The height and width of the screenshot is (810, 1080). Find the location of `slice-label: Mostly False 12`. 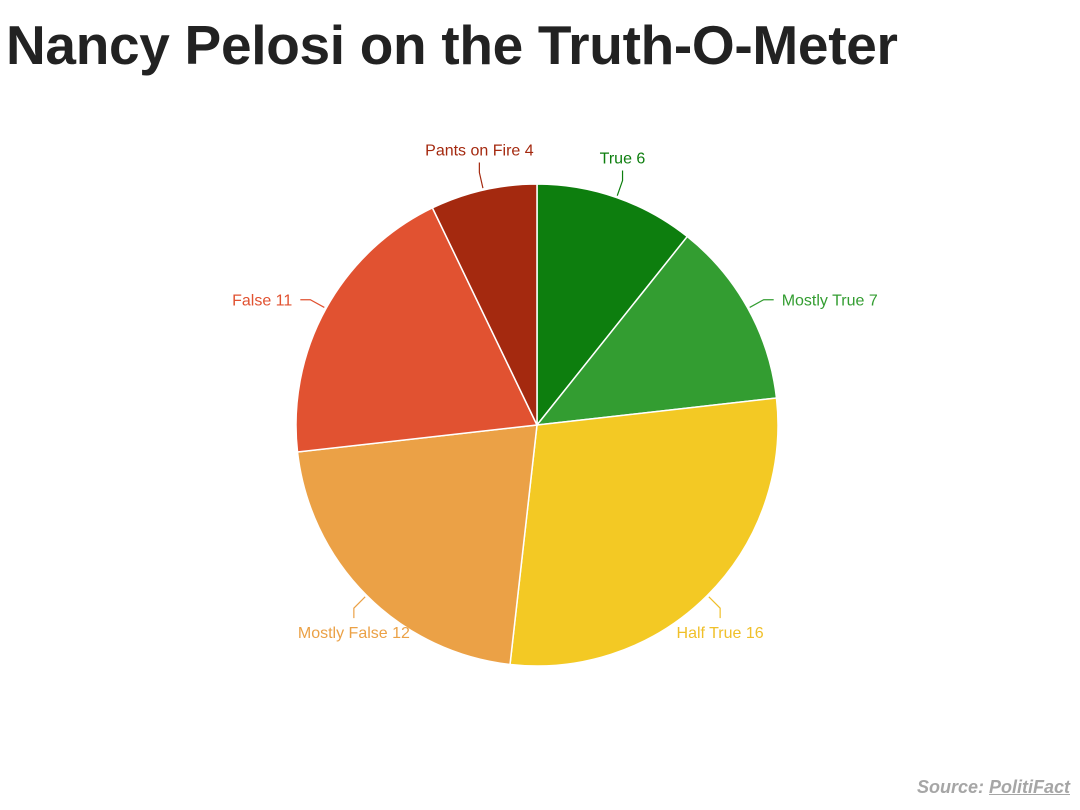

slice-label: Mostly False 12 is located at coordinates (354, 633).